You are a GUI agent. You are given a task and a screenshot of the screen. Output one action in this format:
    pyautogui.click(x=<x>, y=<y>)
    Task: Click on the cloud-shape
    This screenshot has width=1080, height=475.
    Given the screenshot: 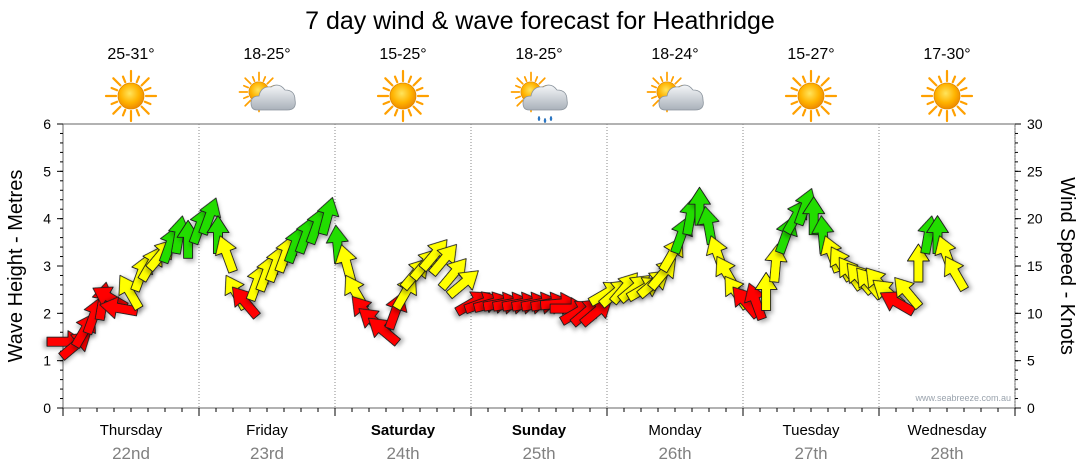 What is the action you would take?
    pyautogui.click(x=273, y=97)
    